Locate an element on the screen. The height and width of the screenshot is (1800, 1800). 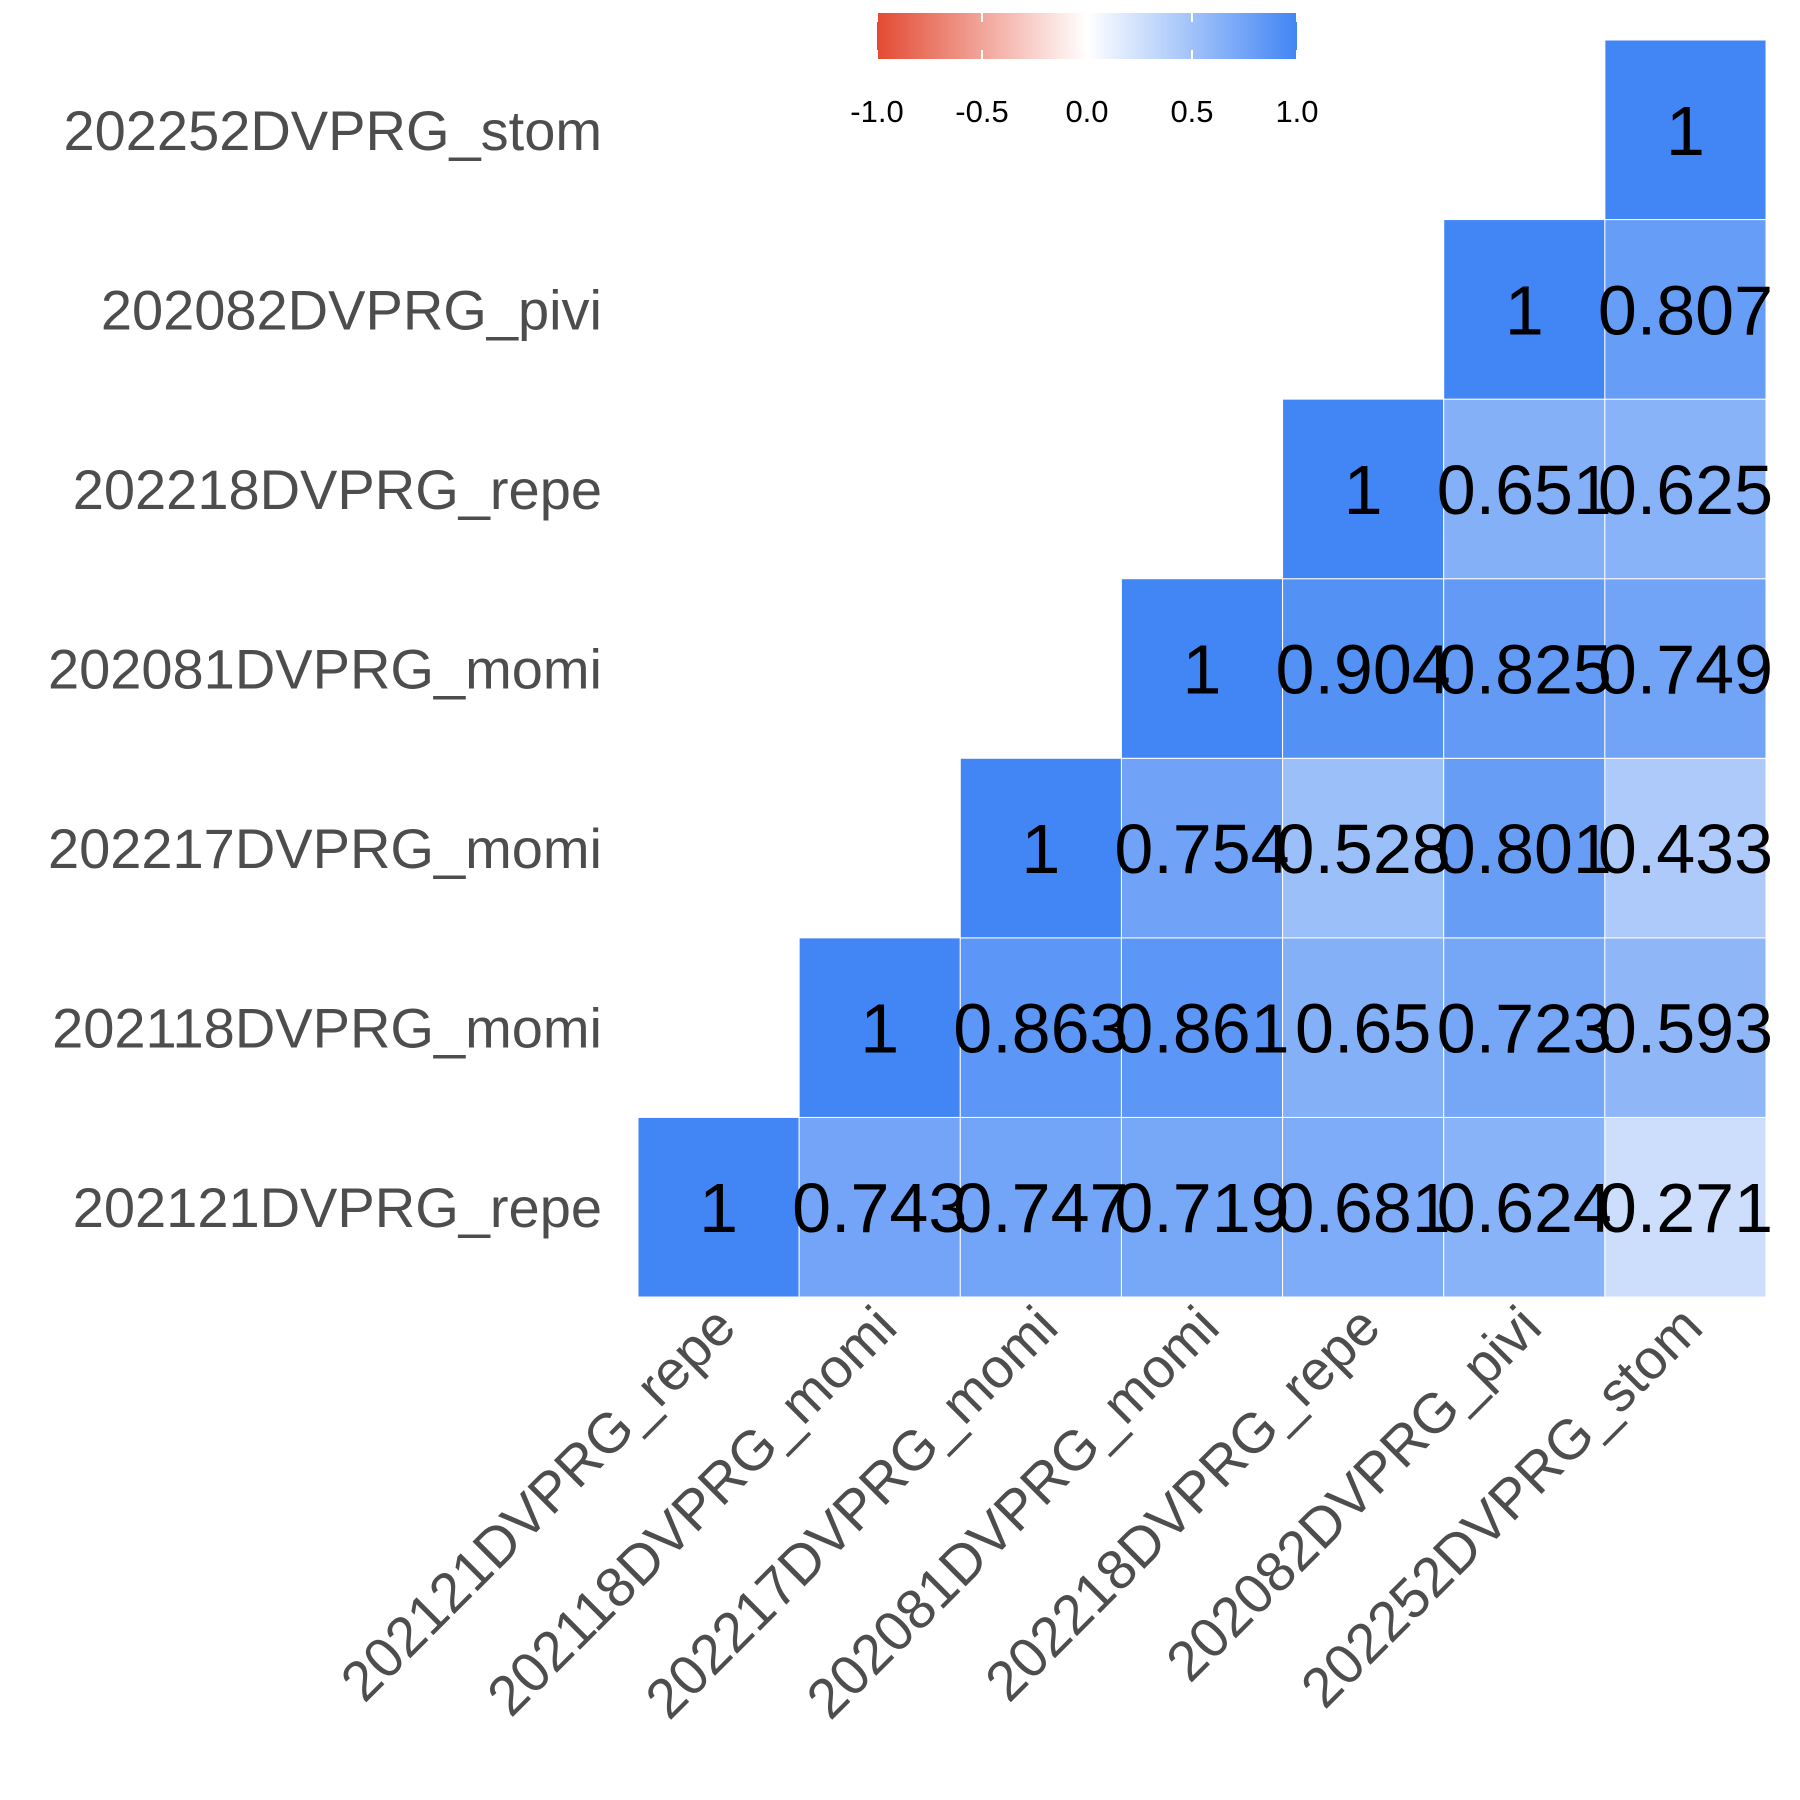
cell-value-label: 0.271 is located at coordinates (1685, 1208).